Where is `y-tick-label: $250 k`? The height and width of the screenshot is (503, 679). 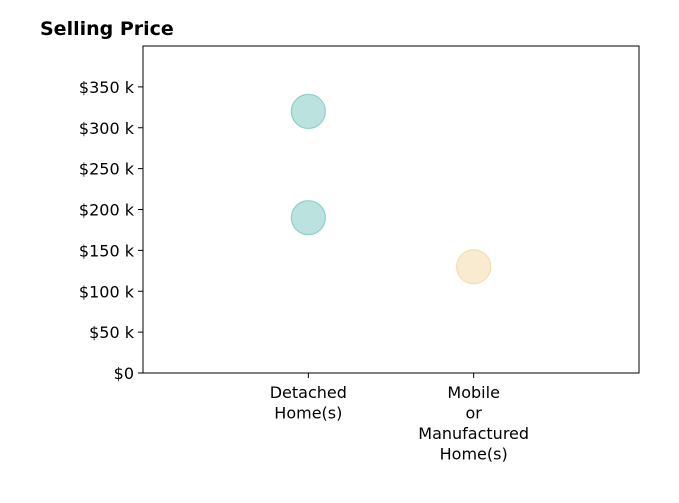
y-tick-label: $250 k is located at coordinates (107, 169).